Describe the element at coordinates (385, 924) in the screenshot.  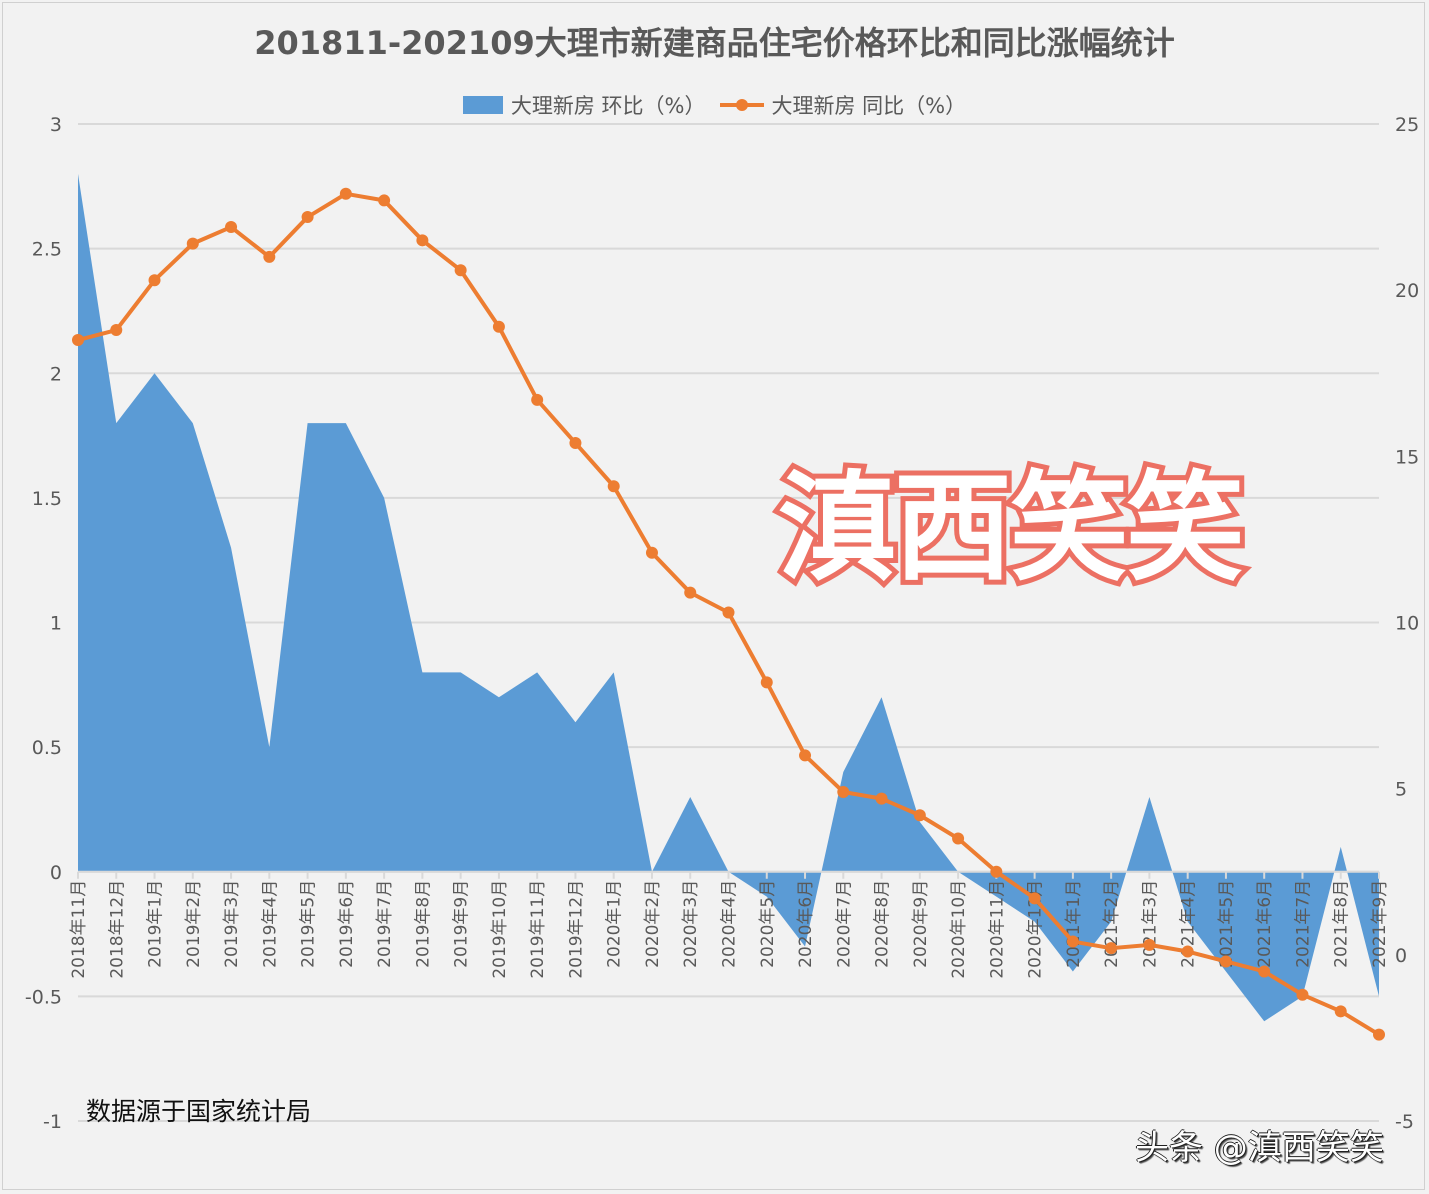
I see `x-category-label: 2019年7月` at that location.